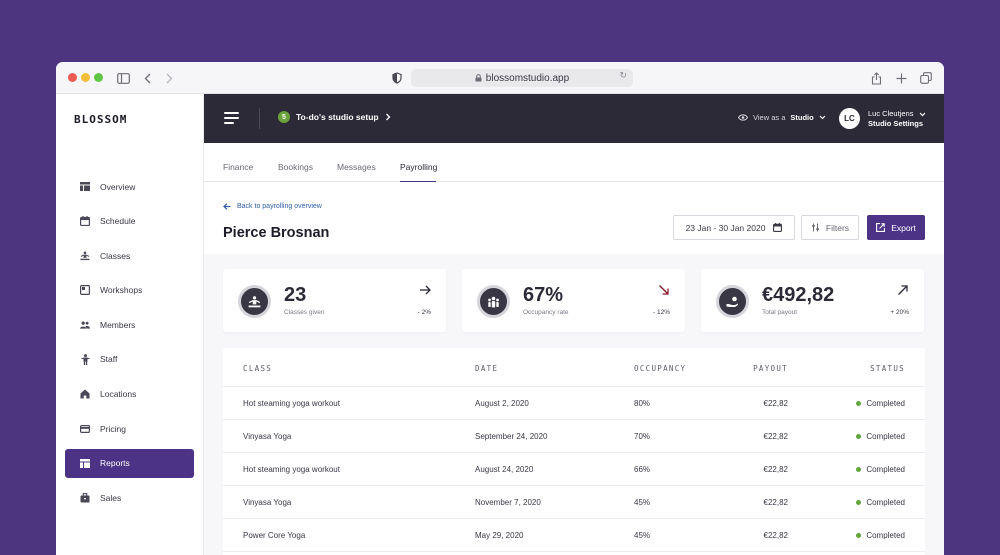 The image size is (1000, 555). What do you see at coordinates (72, 77) in the screenshot?
I see `close-window-button` at bounding box center [72, 77].